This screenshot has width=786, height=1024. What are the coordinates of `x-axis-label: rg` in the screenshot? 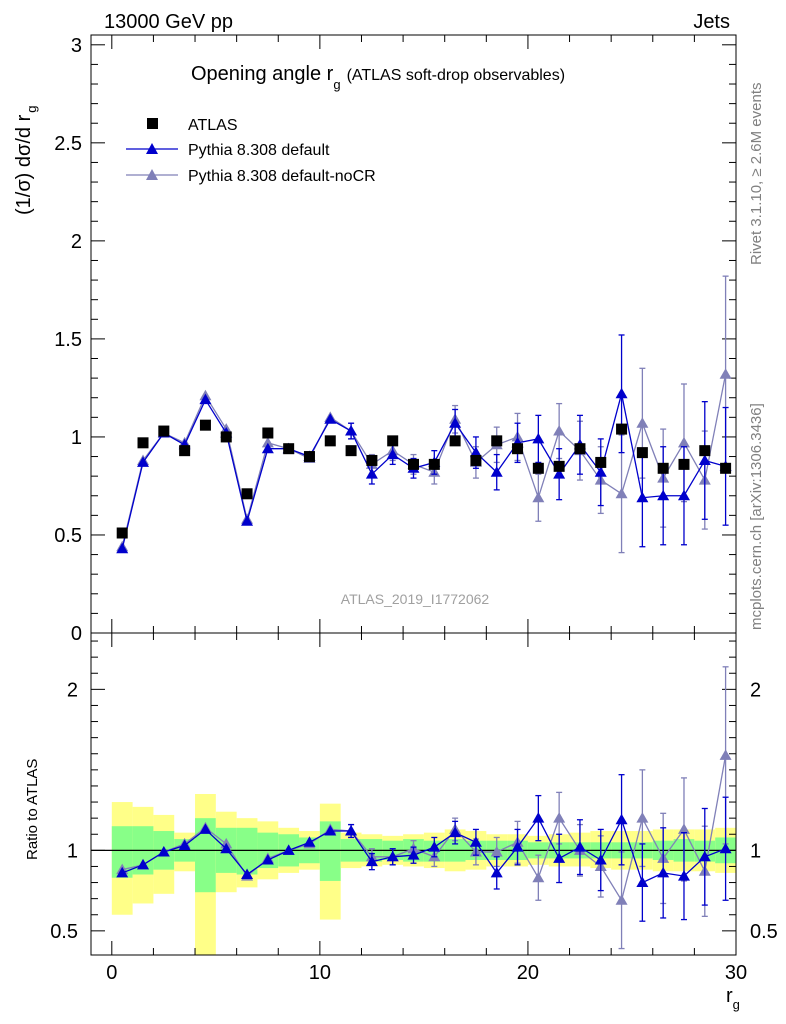 It's located at (733, 998).